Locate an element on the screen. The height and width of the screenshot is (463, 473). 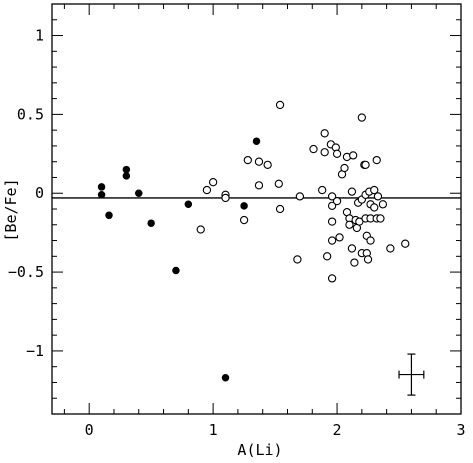
x-tick-label: 3 is located at coordinates (460, 430).